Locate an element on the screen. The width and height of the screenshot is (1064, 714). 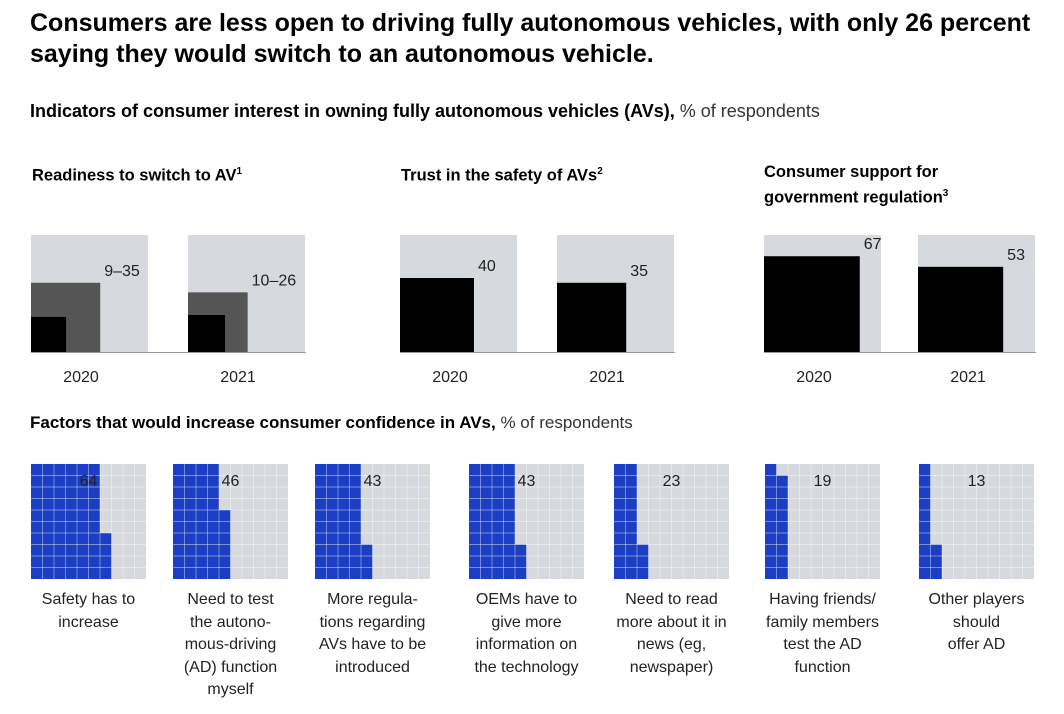
value-bar is located at coordinates (592, 317).